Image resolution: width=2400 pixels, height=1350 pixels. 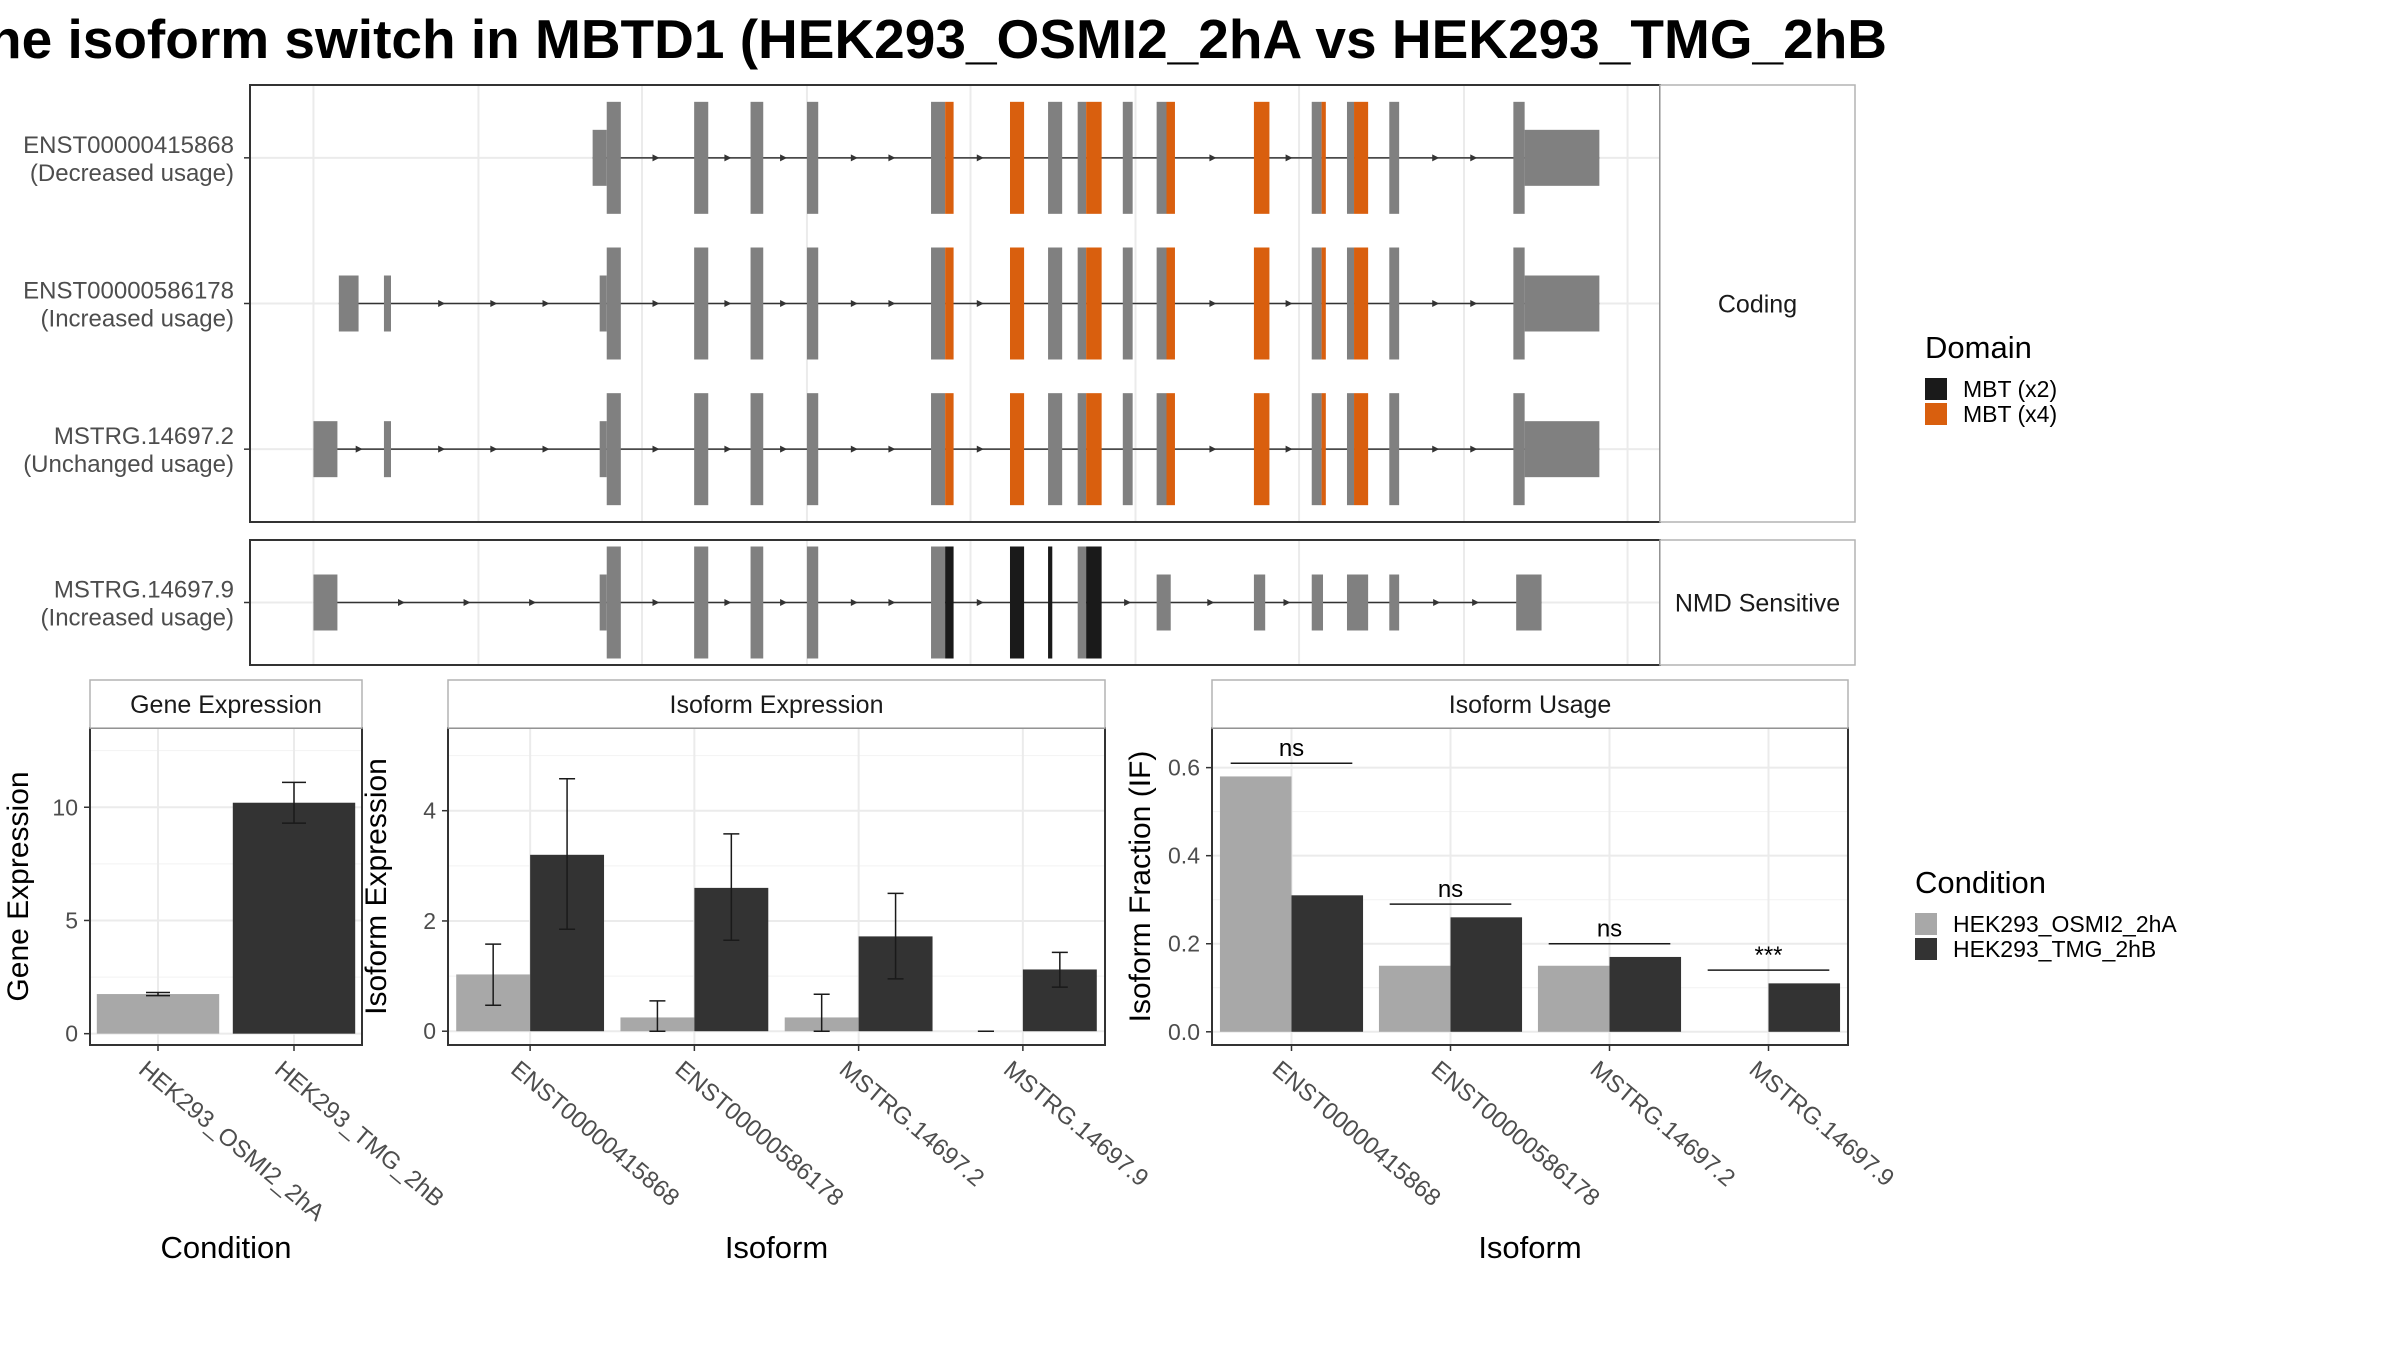 What do you see at coordinates (1184, 768) in the screenshot?
I see `y-tick-label: 0.6` at bounding box center [1184, 768].